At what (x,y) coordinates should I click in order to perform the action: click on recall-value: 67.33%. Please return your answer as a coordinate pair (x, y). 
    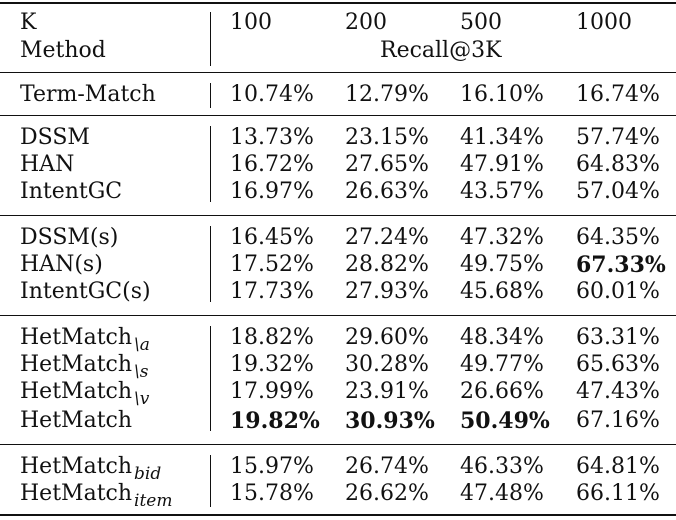
    Looking at the image, I should click on (621, 265).